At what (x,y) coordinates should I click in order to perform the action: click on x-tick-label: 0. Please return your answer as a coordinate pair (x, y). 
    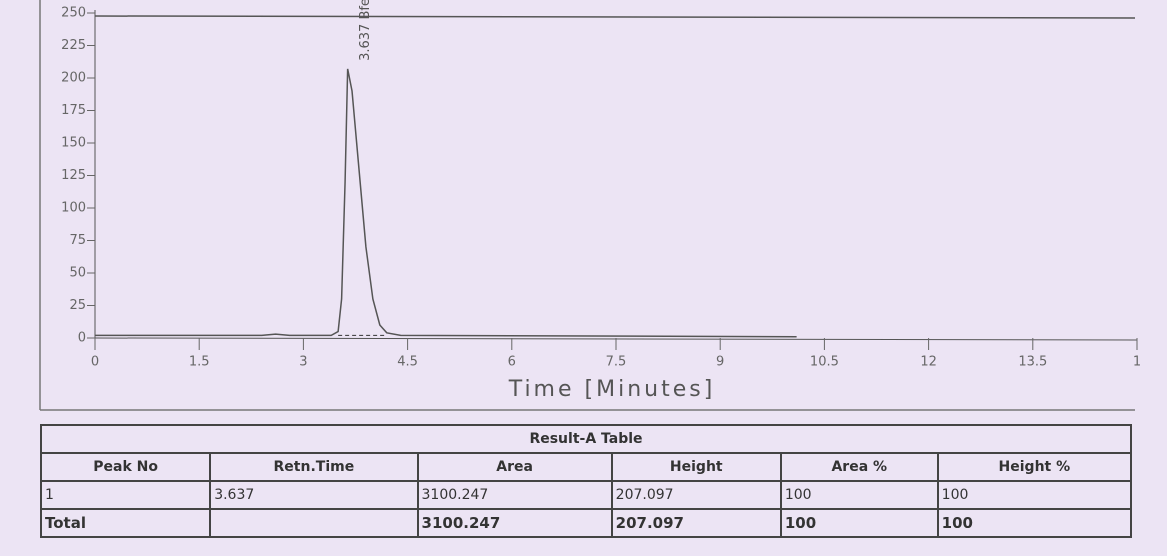
    Looking at the image, I should click on (95, 362).